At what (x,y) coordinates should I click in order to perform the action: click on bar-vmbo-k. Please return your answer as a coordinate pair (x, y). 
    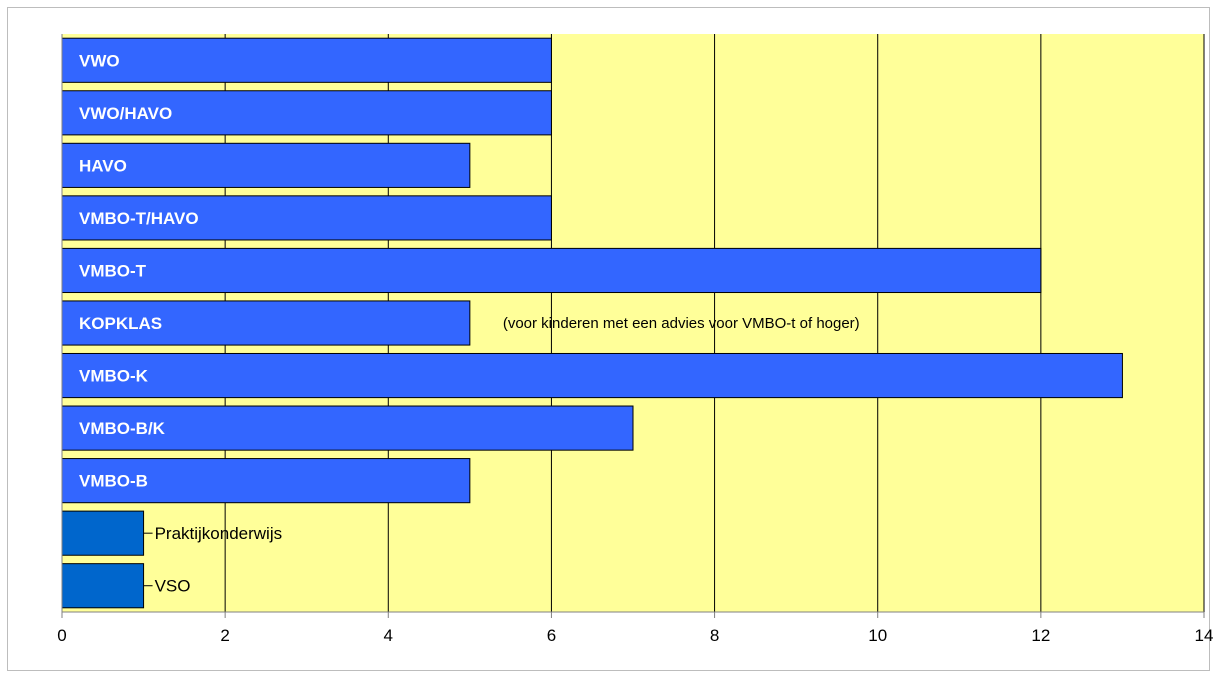
    Looking at the image, I should click on (592, 375).